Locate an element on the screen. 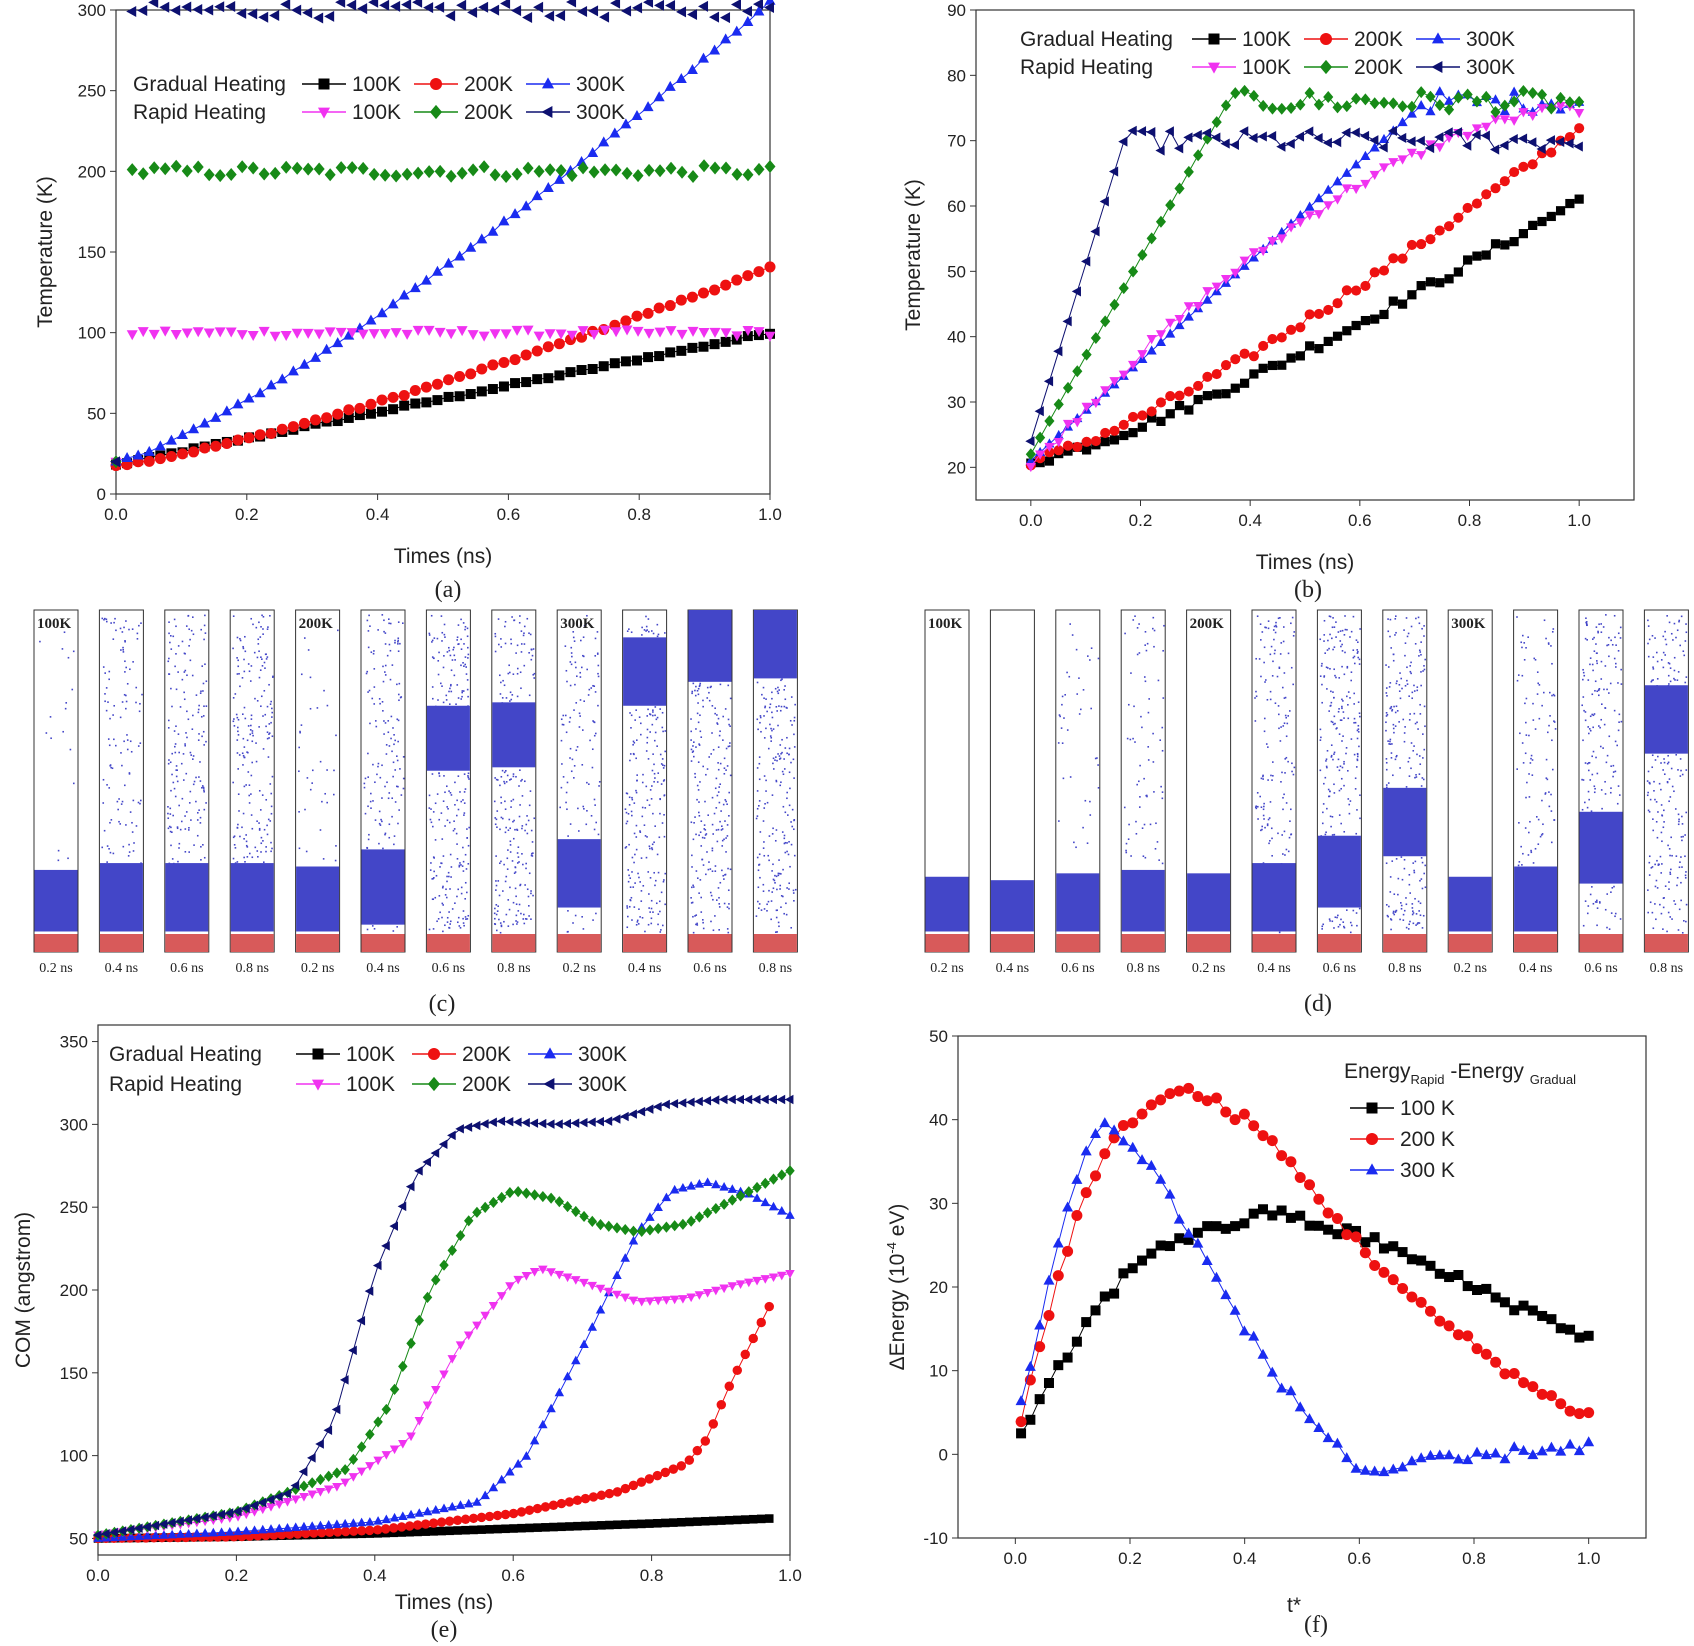  legend-a-r100-label: 100K is located at coordinates (376, 112).